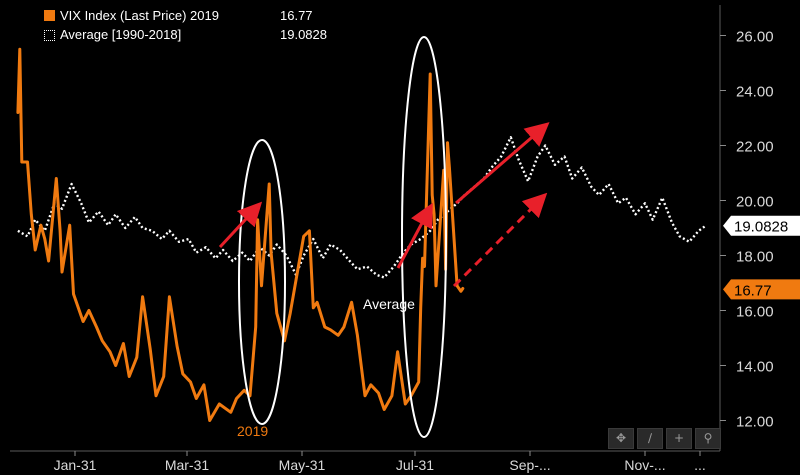 The image size is (800, 475). Describe the element at coordinates (621, 438) in the screenshot. I see `pan-icon: ✥` at that location.